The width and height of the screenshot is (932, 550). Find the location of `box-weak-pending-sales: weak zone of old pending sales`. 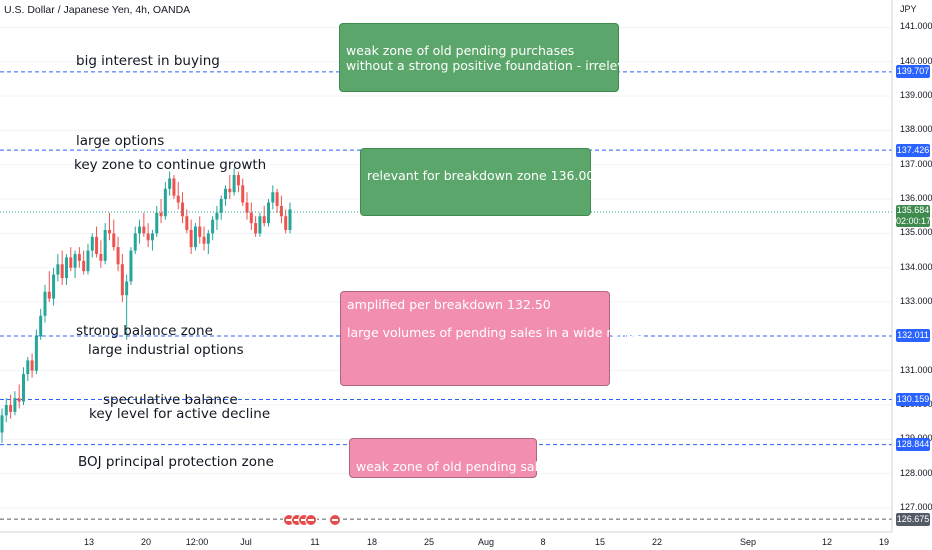

box-weak-pending-sales: weak zone of old pending sales is located at coordinates (450, 458).